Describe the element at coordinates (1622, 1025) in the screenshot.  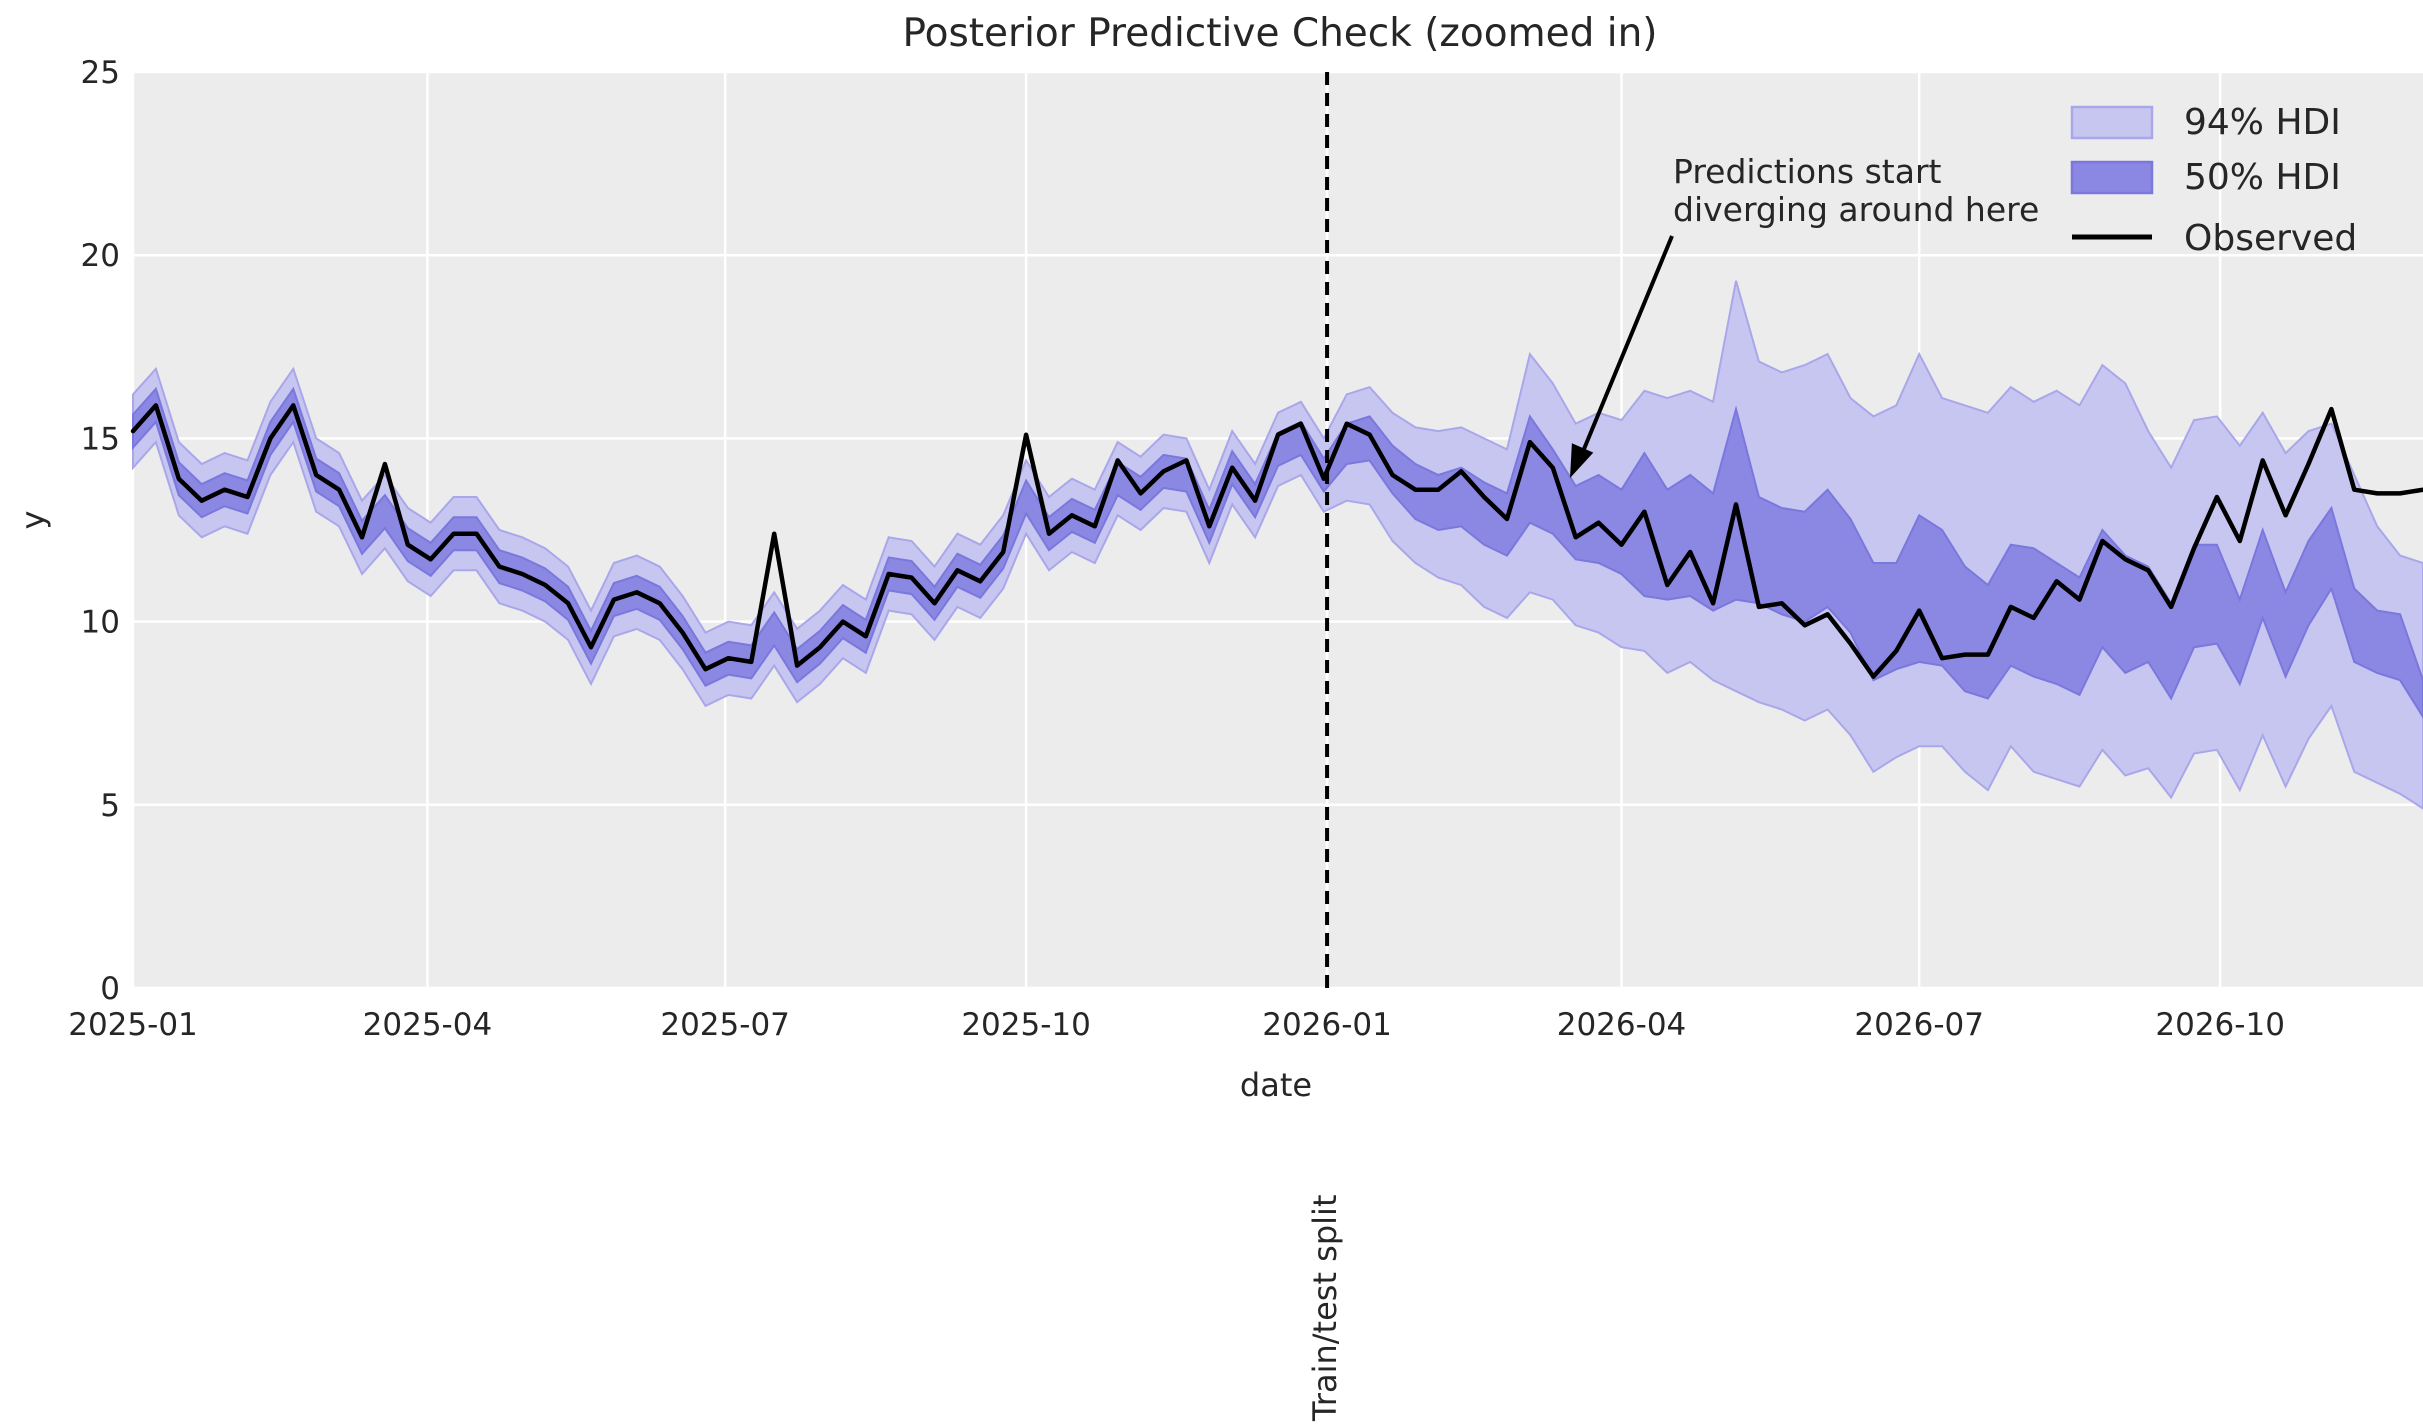
I see `x-tick-2026-04: 2026-04` at that location.